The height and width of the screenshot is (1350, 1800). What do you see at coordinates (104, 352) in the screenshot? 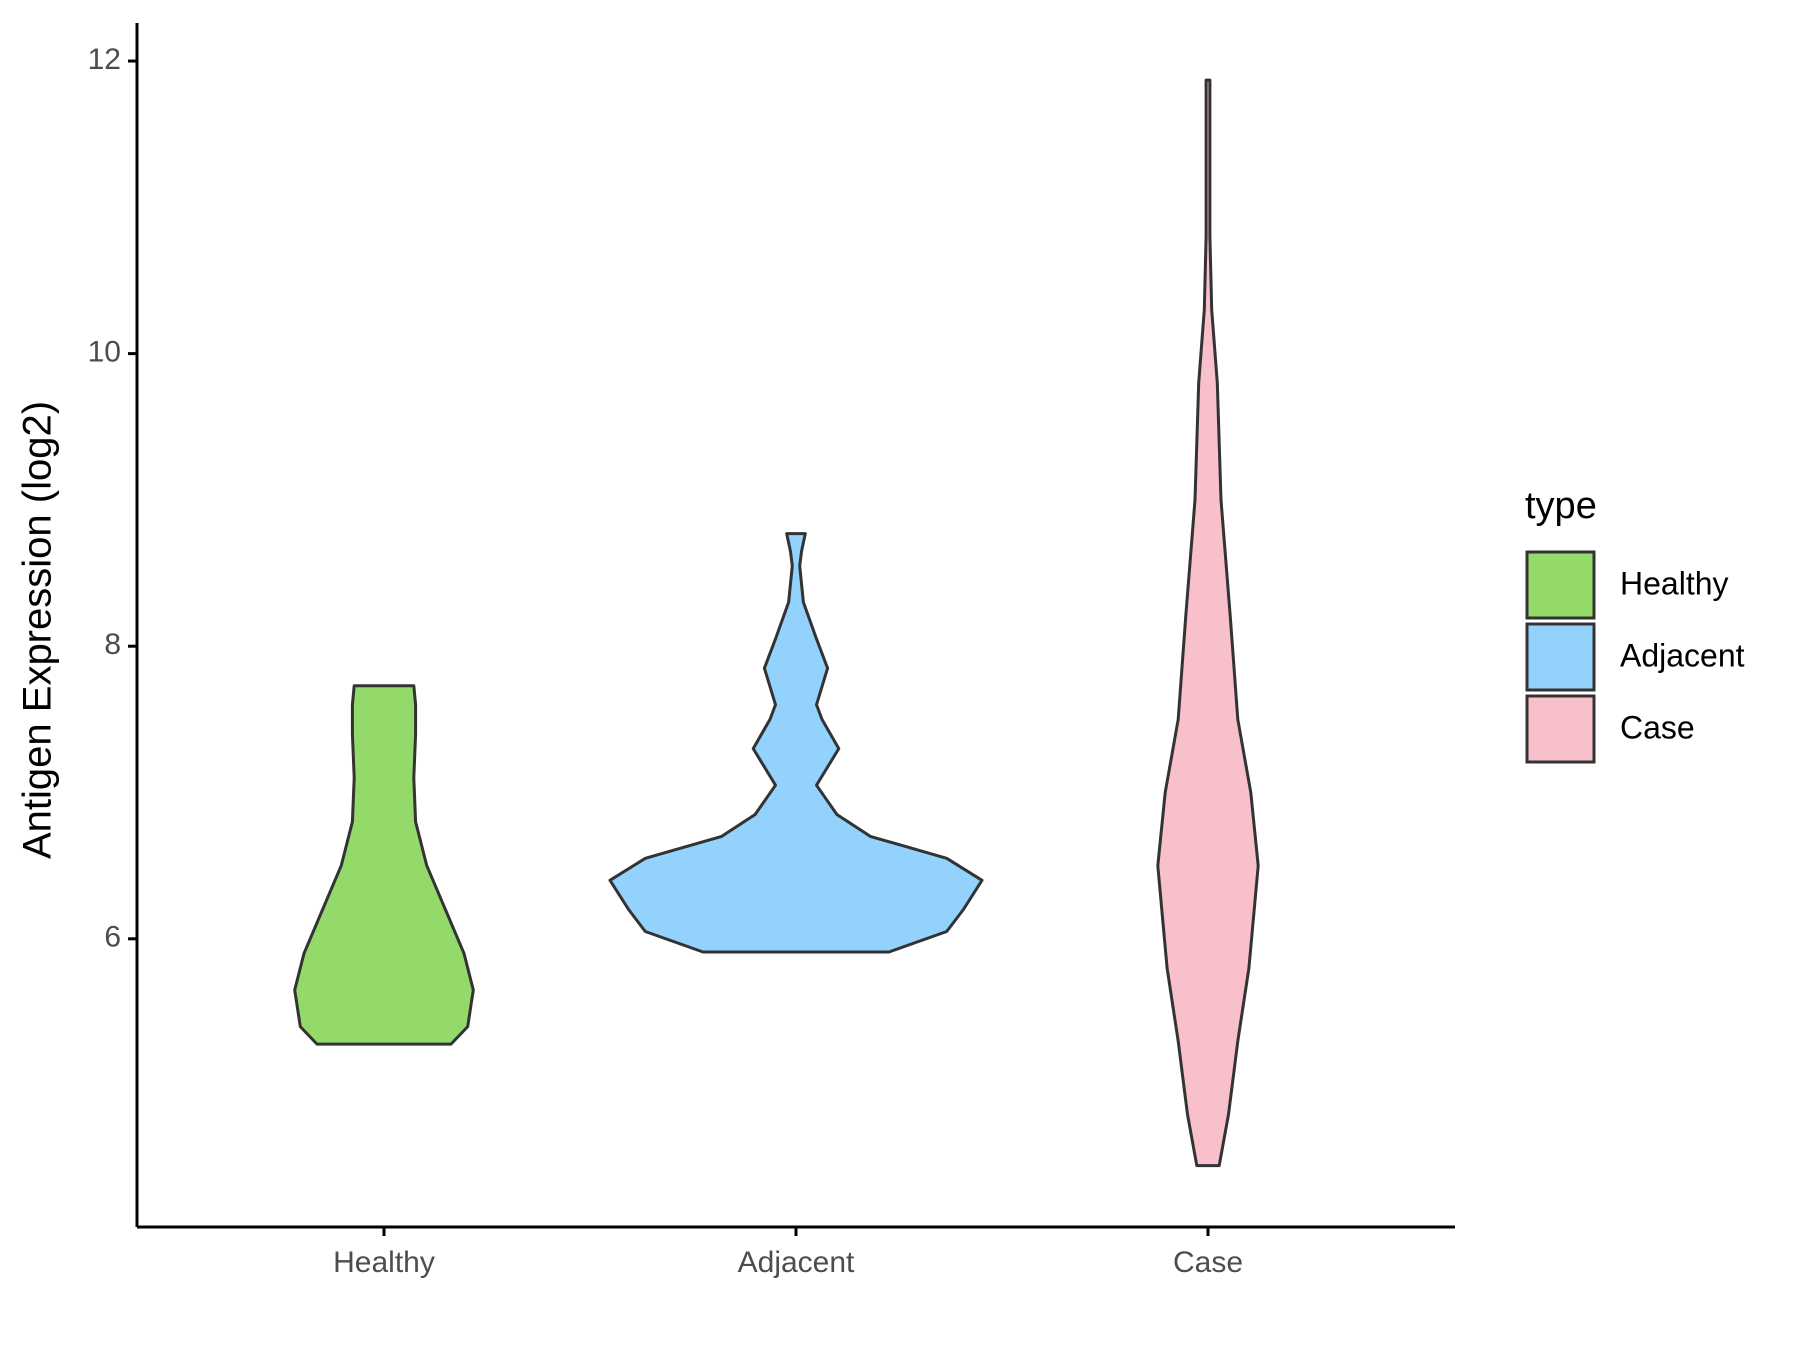
I see `y-tick-label: 10` at bounding box center [104, 352].